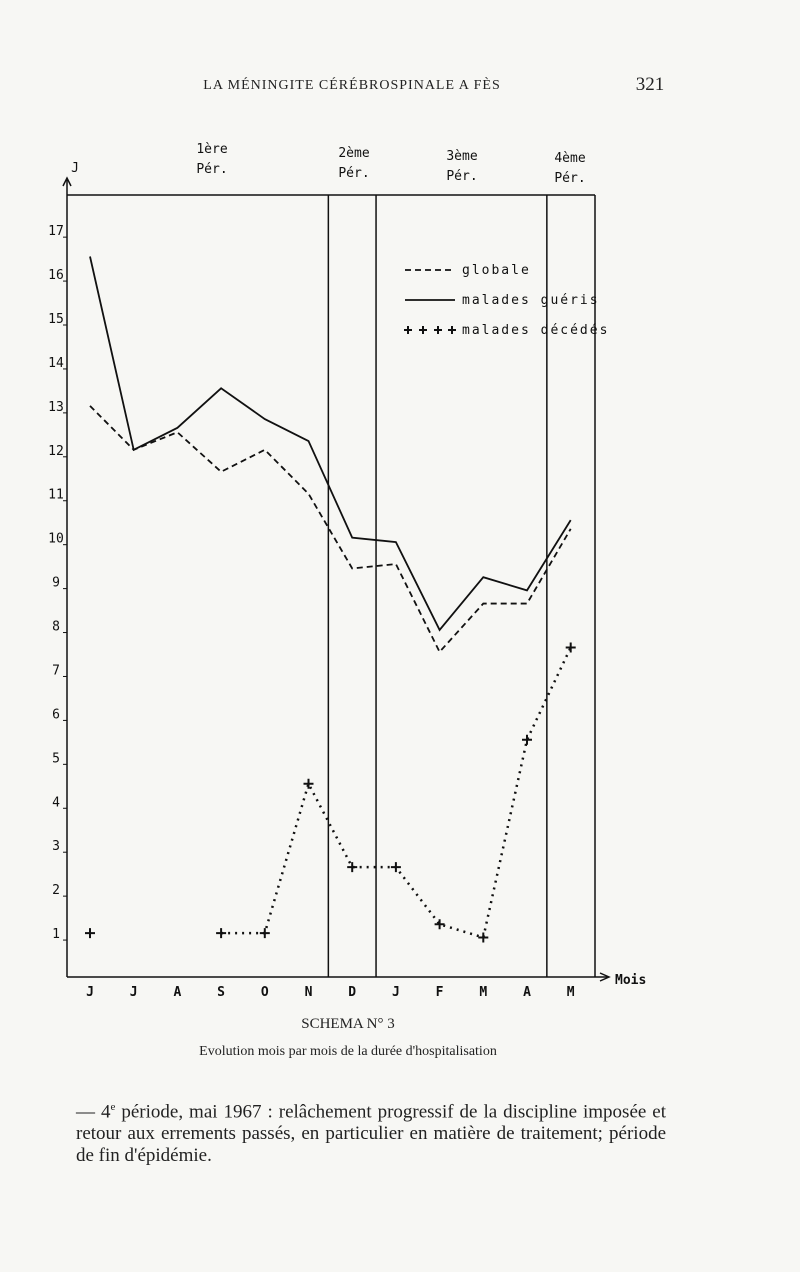  What do you see at coordinates (535, 330) in the screenshot?
I see `legend-label: malades décédés` at bounding box center [535, 330].